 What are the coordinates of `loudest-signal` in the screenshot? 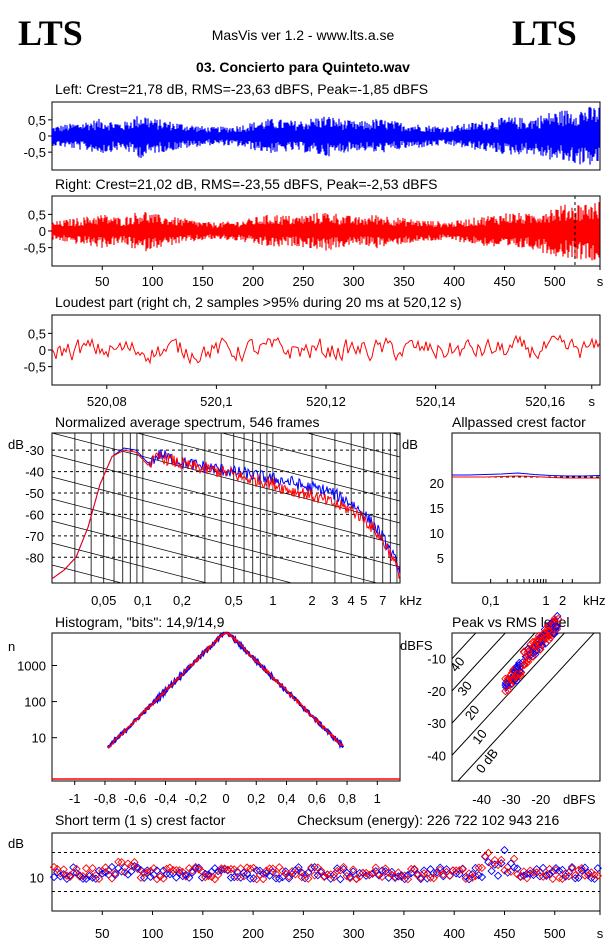 It's located at (326, 349).